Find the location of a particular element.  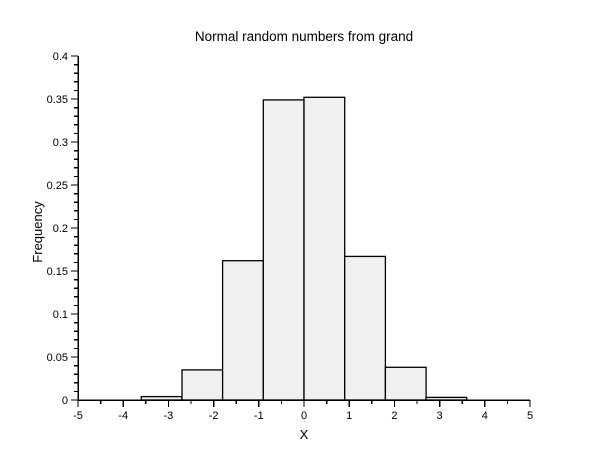

x-tick-label: 5 is located at coordinates (530, 416).